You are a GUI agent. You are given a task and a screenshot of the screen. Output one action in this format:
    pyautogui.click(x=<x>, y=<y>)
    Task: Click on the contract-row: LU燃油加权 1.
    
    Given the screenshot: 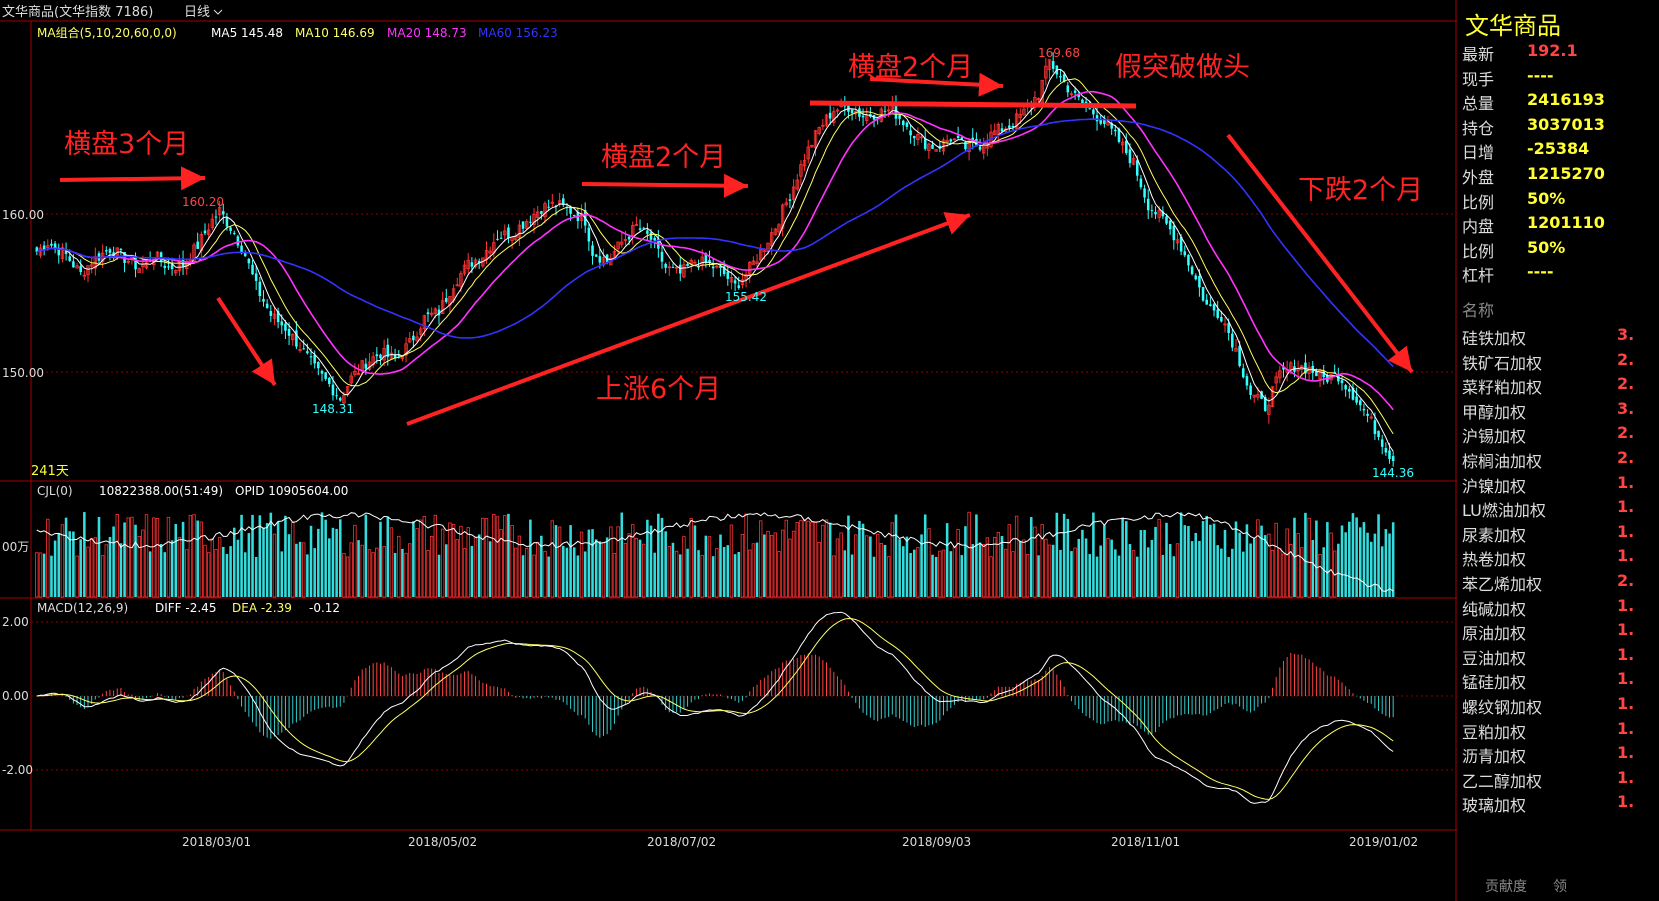 What is the action you would take?
    pyautogui.click(x=1558, y=509)
    